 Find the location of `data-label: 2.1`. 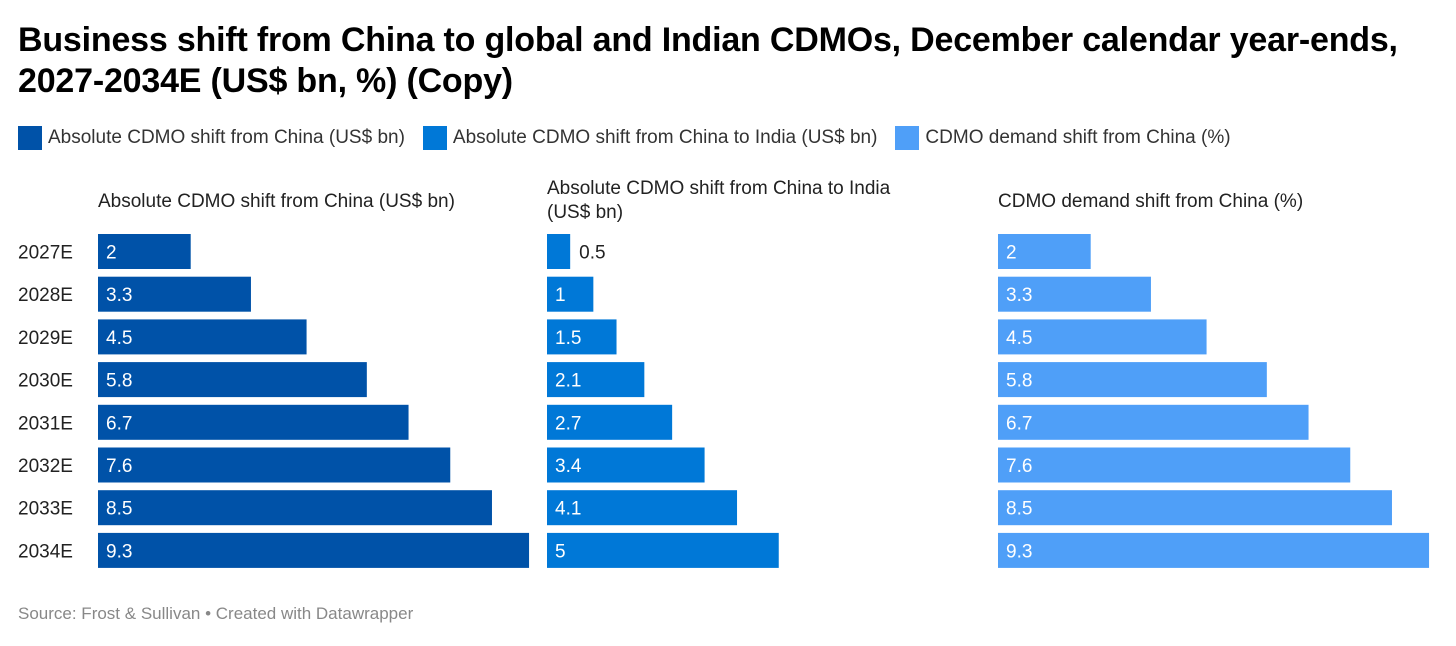

data-label: 2.1 is located at coordinates (568, 381).